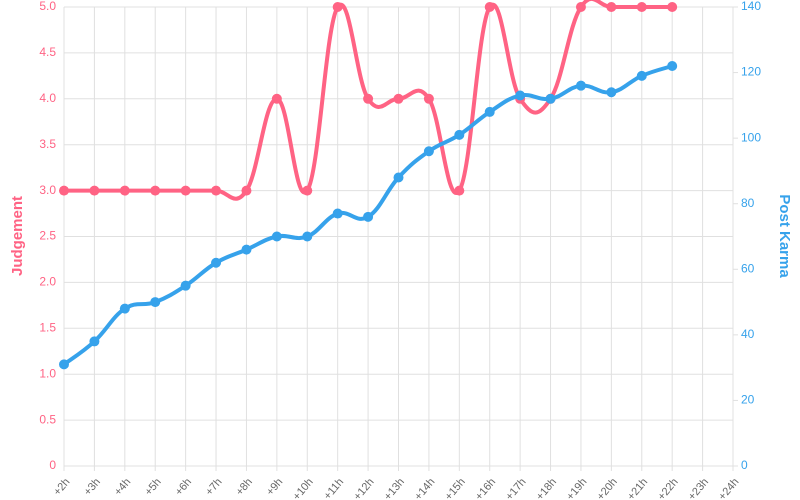  Describe the element at coordinates (748, 268) in the screenshot. I see `y2-tick-label: 60` at that location.